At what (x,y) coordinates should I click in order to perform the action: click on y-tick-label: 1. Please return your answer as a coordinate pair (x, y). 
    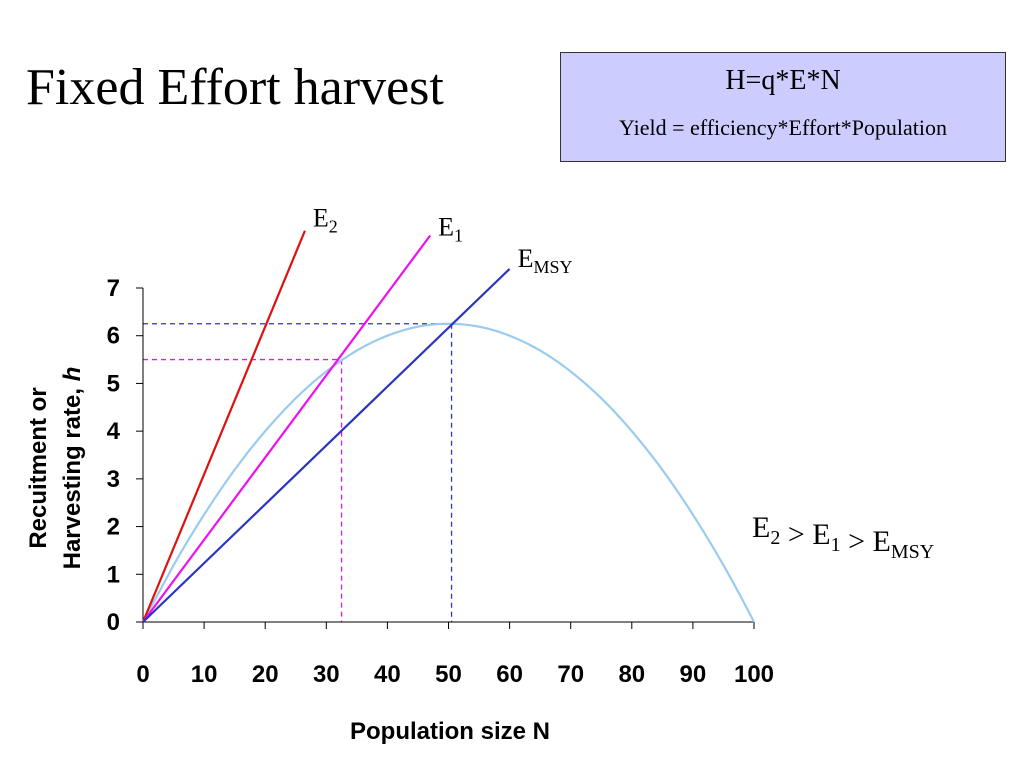
    Looking at the image, I should click on (113, 574).